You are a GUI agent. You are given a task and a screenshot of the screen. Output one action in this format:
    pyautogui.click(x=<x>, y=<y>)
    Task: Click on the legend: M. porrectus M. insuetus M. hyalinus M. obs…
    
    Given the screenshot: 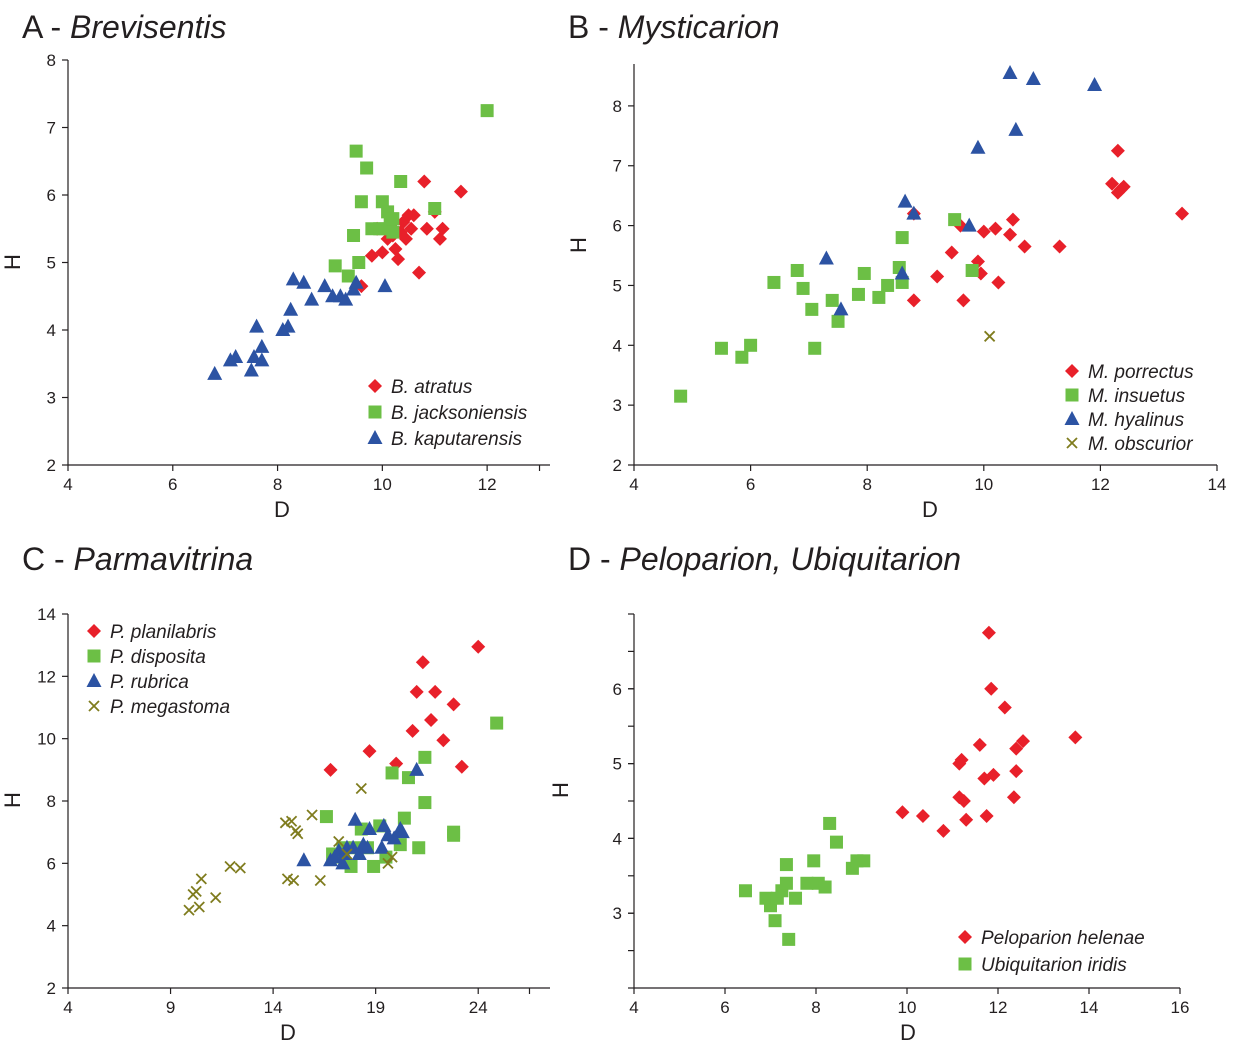 What is the action you would take?
    pyautogui.click(x=1129, y=408)
    